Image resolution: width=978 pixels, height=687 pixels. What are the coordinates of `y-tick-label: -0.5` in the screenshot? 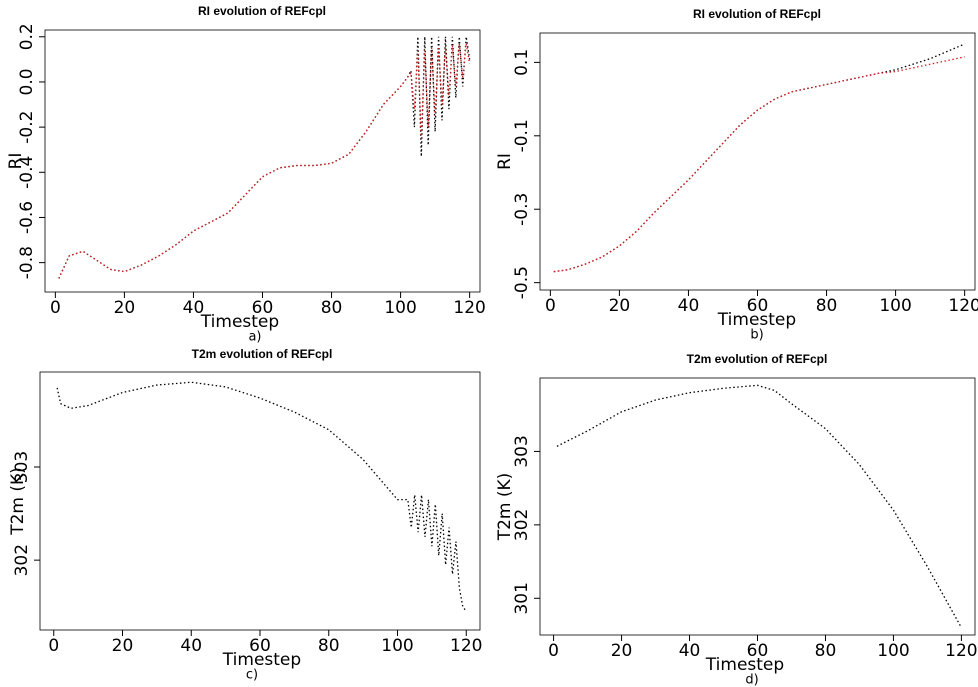 It's located at (522, 282).